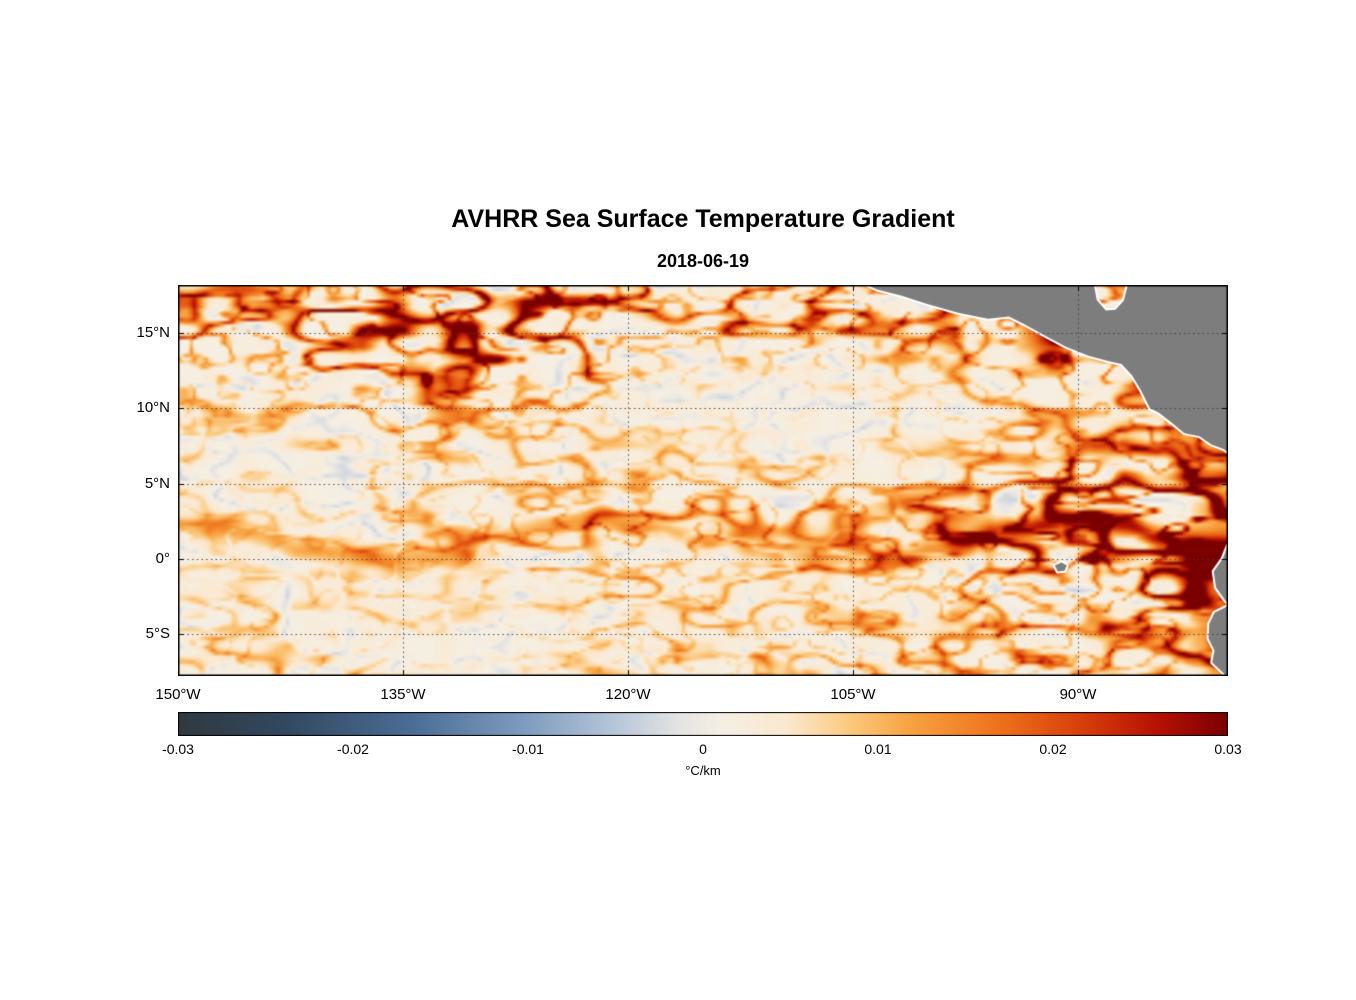  Describe the element at coordinates (853, 694) in the screenshot. I see `x-tick-label: 105°W` at that location.